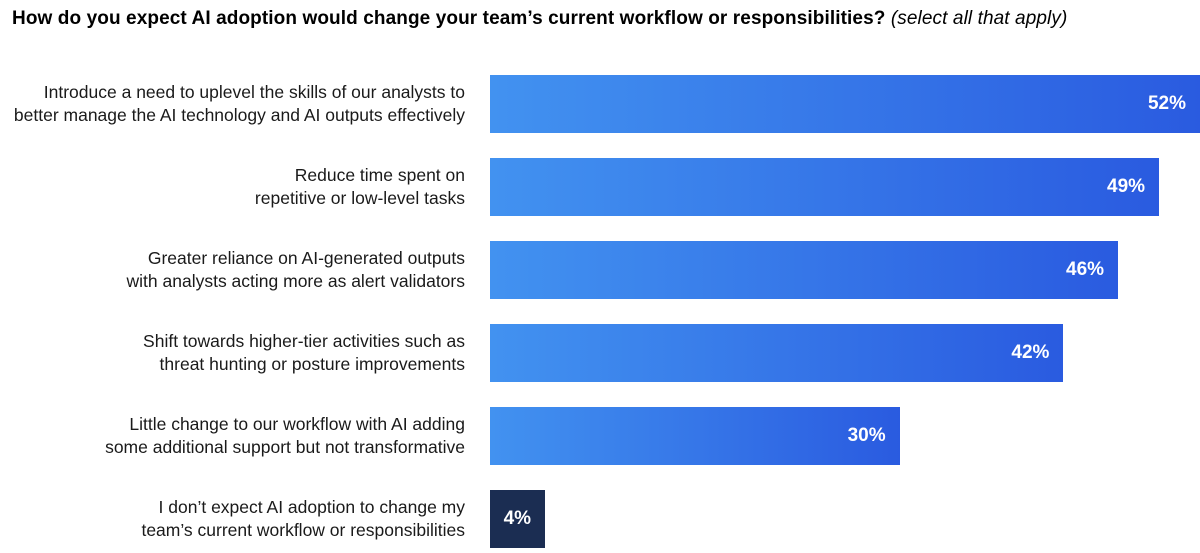 This screenshot has width=1200, height=553. I want to click on bar: 52%, so click(845, 104).